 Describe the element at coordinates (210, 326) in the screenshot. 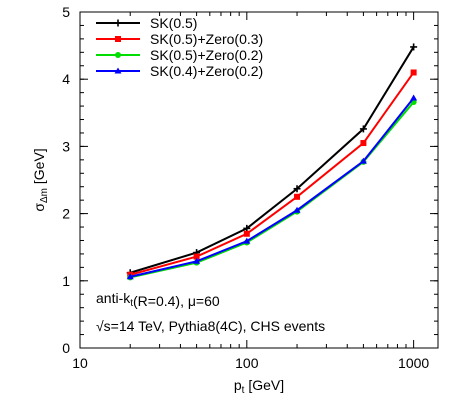

I see `annotation-text: √s=14 TeV, Pythia8(4C), CHS events` at that location.